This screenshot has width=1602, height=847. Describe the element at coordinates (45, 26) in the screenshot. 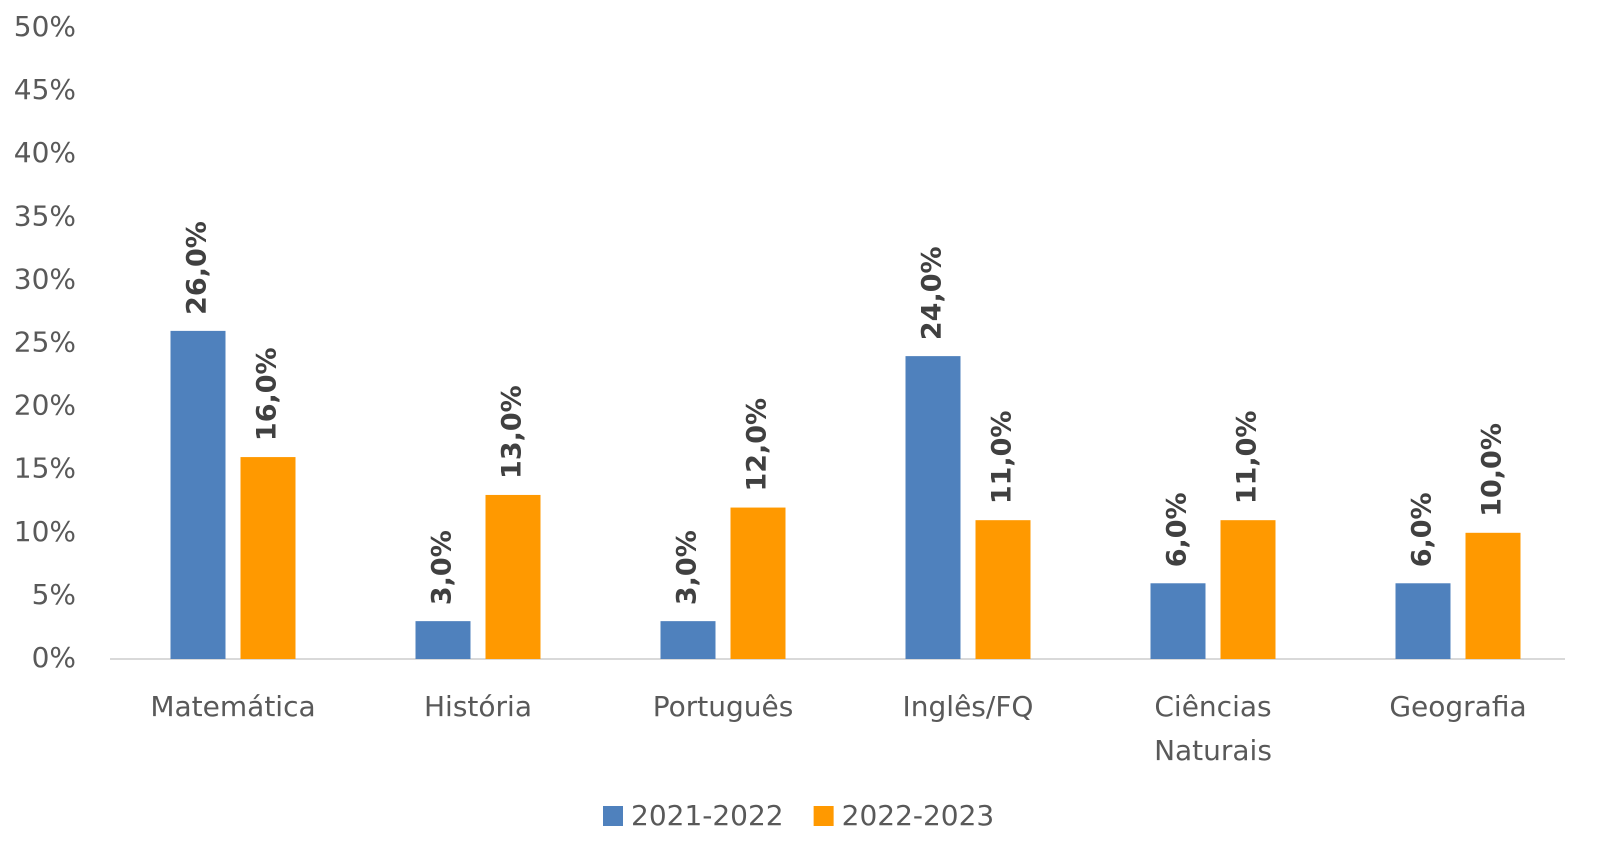

I see `y-tick-label: 50%` at that location.